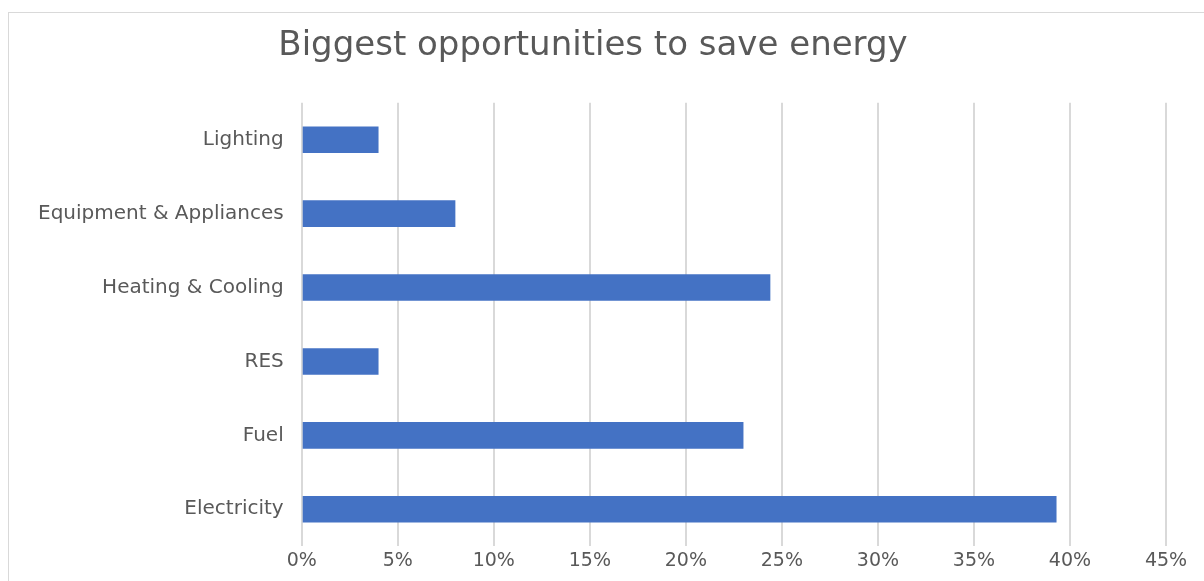  Describe the element at coordinates (685, 558) in the screenshot. I see `x-tick-label: 20%` at that location.